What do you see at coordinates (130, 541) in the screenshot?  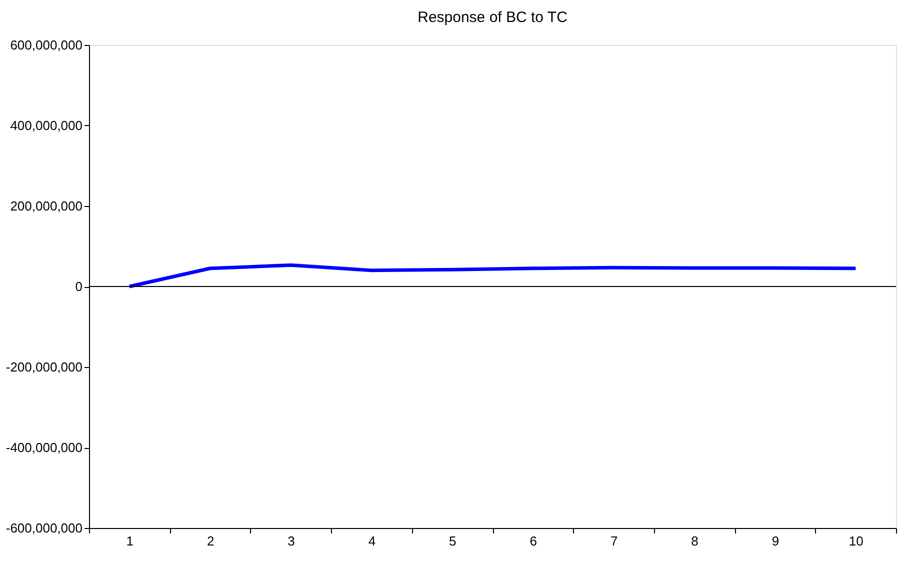 I see `x-tick-label: 1` at bounding box center [130, 541].